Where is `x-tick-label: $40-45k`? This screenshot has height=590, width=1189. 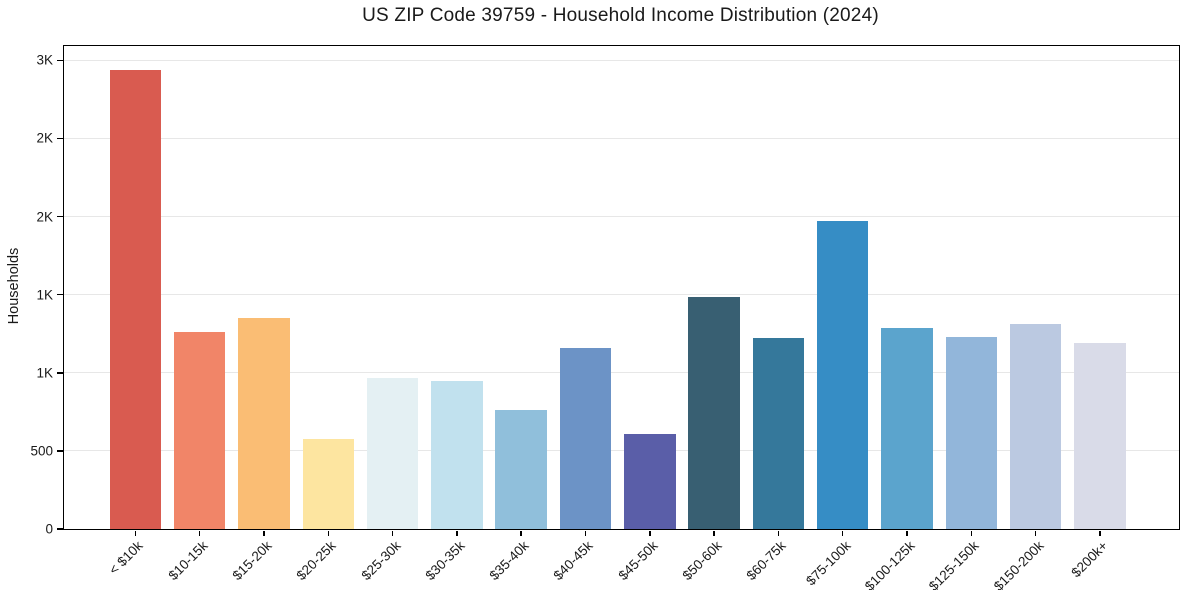
x-tick-label: $40-45k is located at coordinates (573, 561).